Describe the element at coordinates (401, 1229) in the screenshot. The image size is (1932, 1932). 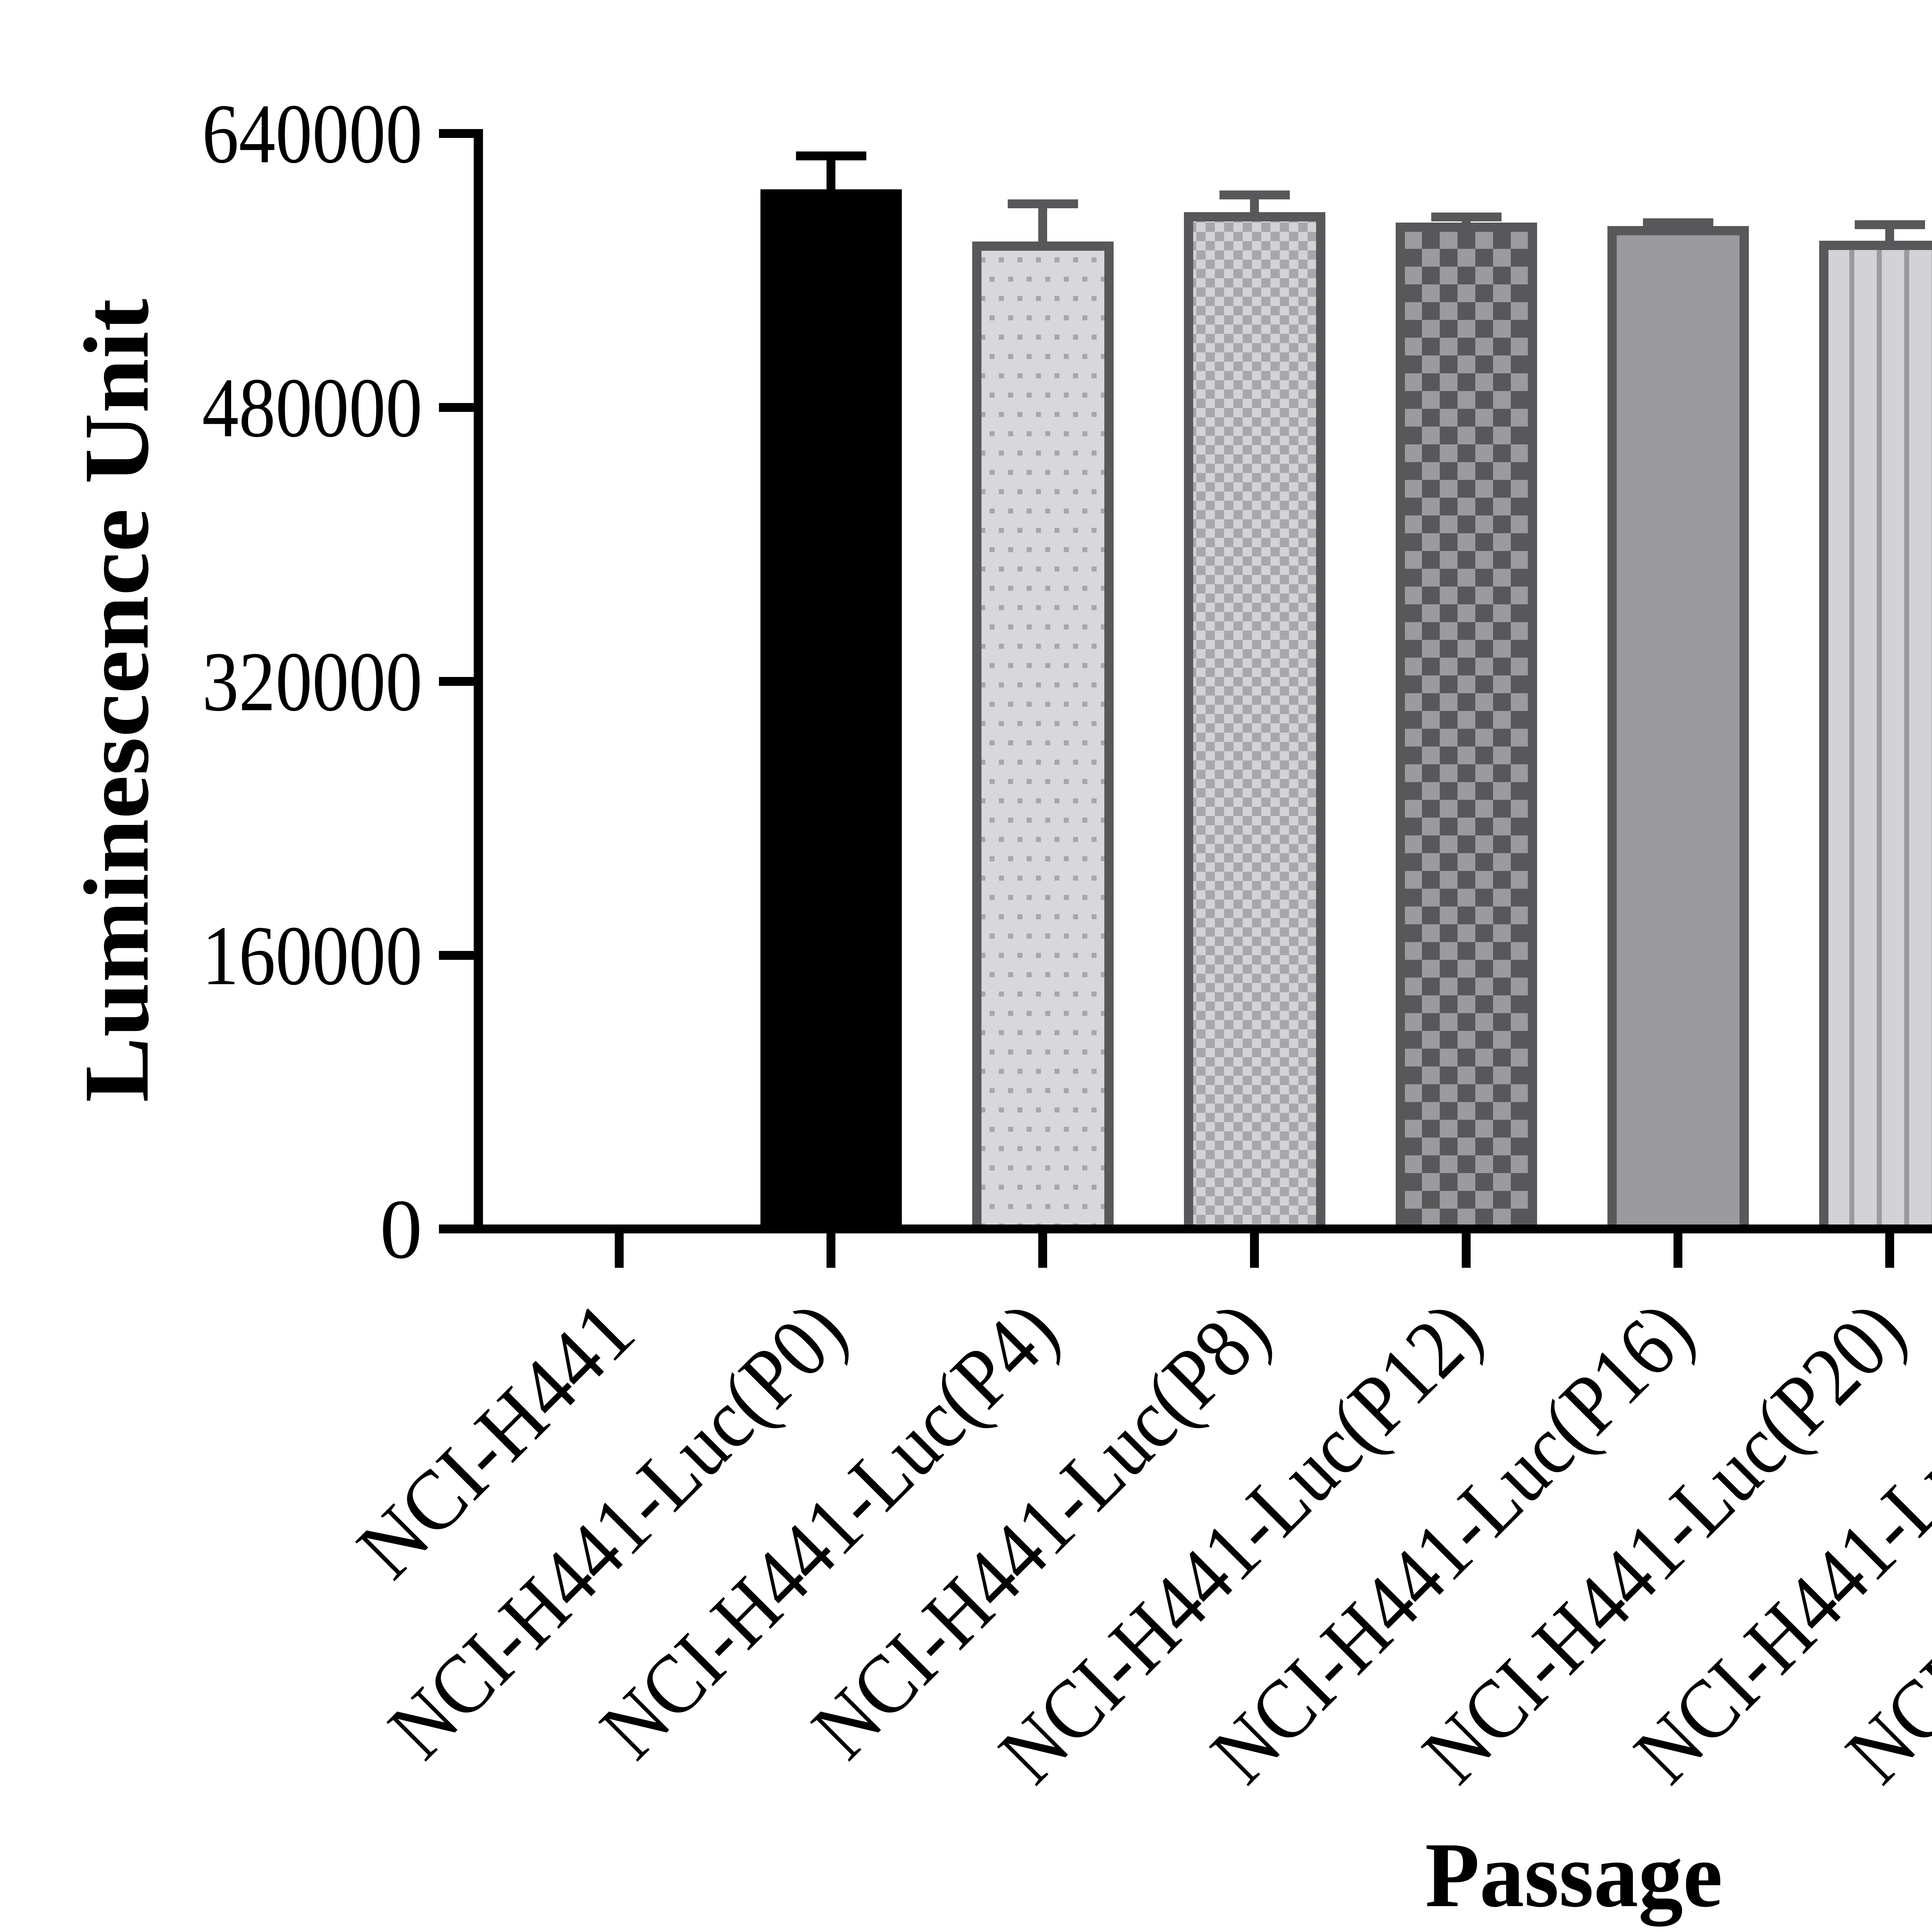
I see `svg-text: 0` at that location.